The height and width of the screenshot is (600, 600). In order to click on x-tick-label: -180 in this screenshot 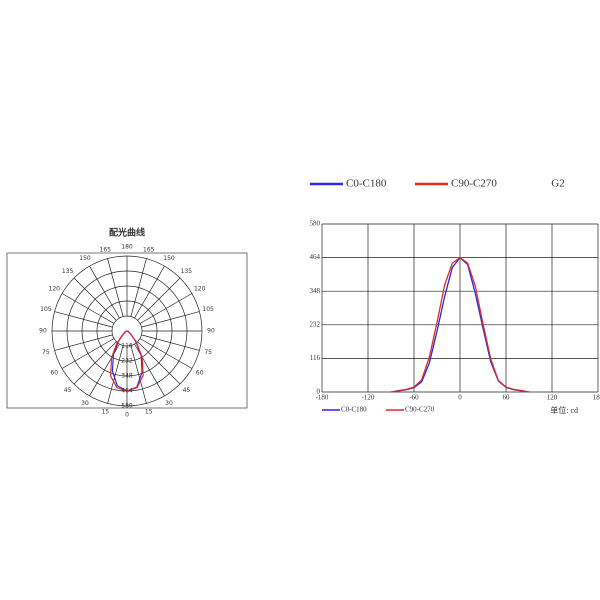, I will do `click(322, 398)`.